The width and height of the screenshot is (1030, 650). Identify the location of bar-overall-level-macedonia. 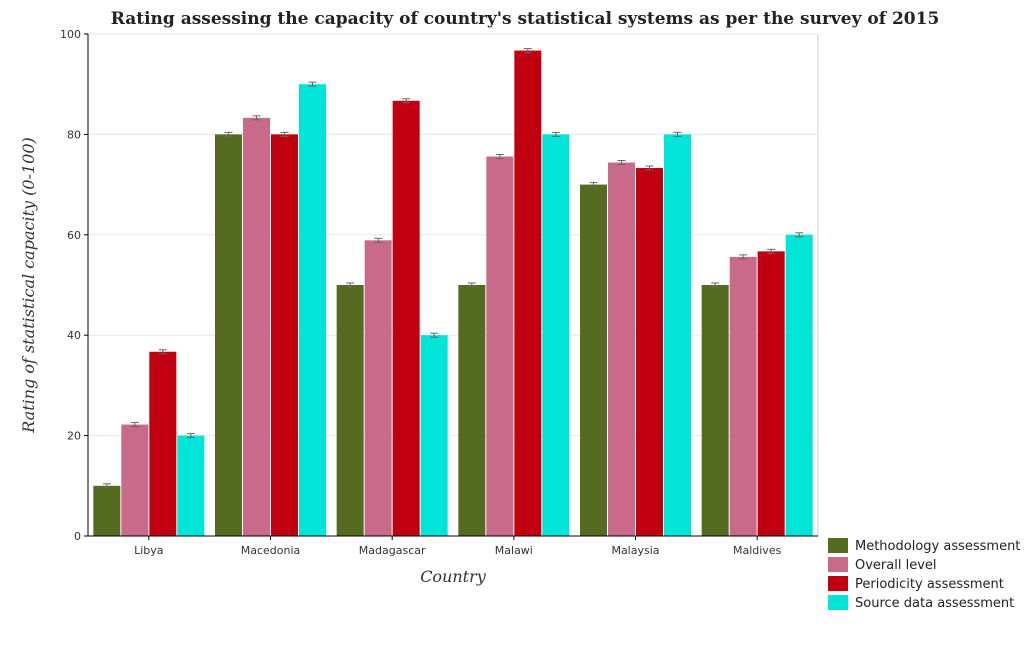
(256, 327).